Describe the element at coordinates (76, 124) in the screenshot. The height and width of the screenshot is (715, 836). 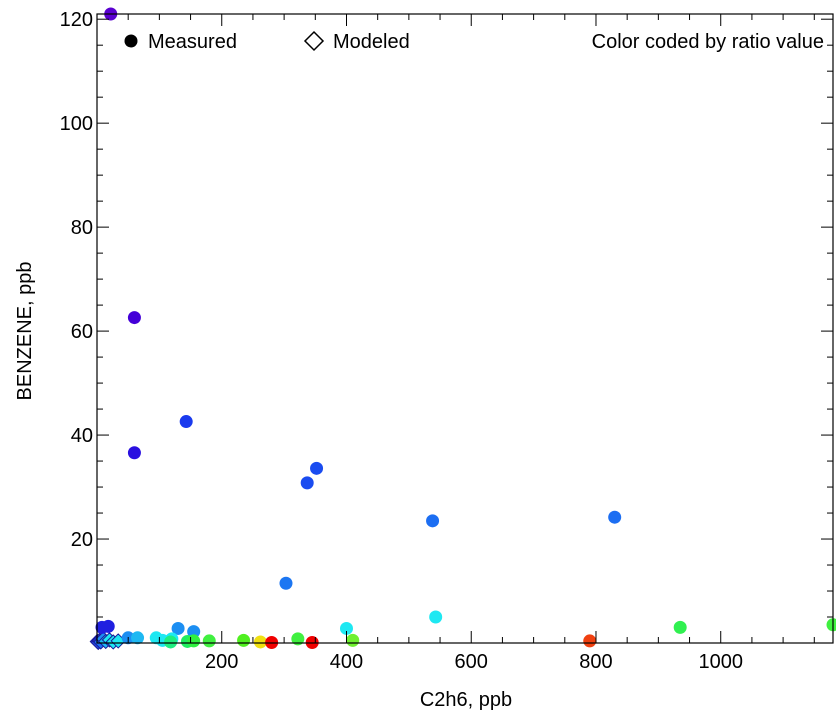
I see `y-tick-label: 100` at that location.